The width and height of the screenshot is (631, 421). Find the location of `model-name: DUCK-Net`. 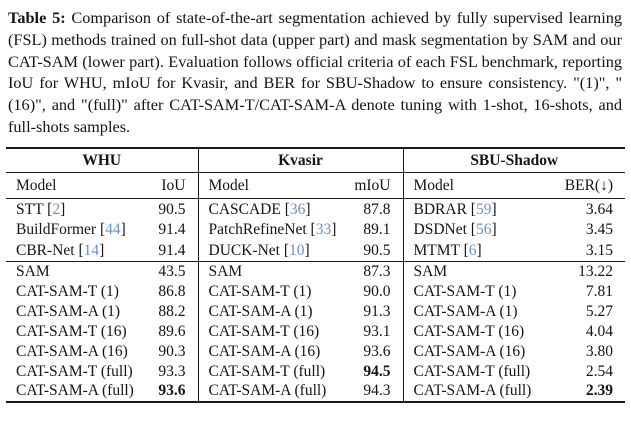

model-name: DUCK-Net is located at coordinates (244, 251).